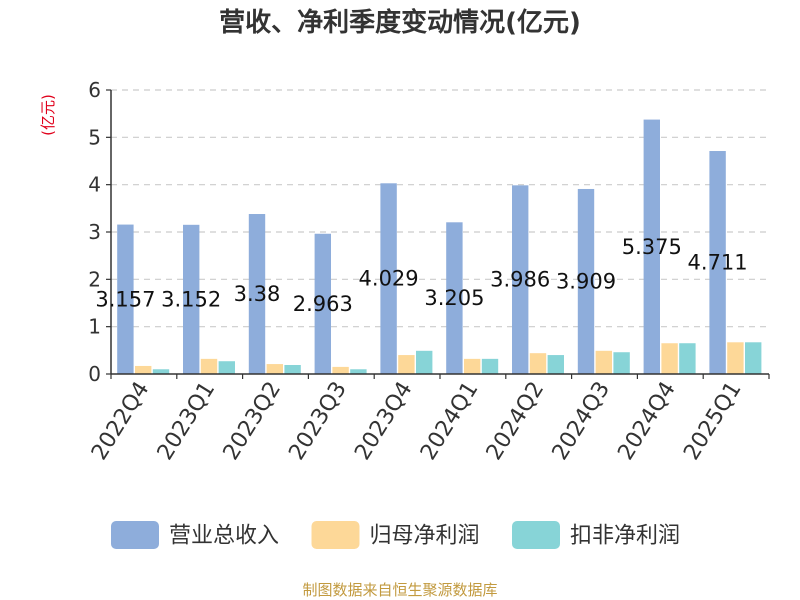  I want to click on bar-total-revenue-2023Q3, so click(322, 303).